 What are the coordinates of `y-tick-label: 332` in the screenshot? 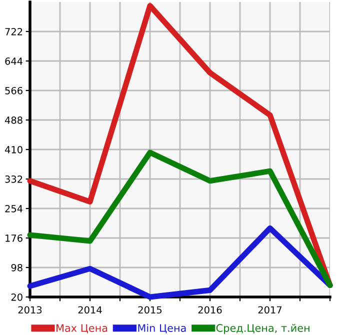 It's located at (13, 179).